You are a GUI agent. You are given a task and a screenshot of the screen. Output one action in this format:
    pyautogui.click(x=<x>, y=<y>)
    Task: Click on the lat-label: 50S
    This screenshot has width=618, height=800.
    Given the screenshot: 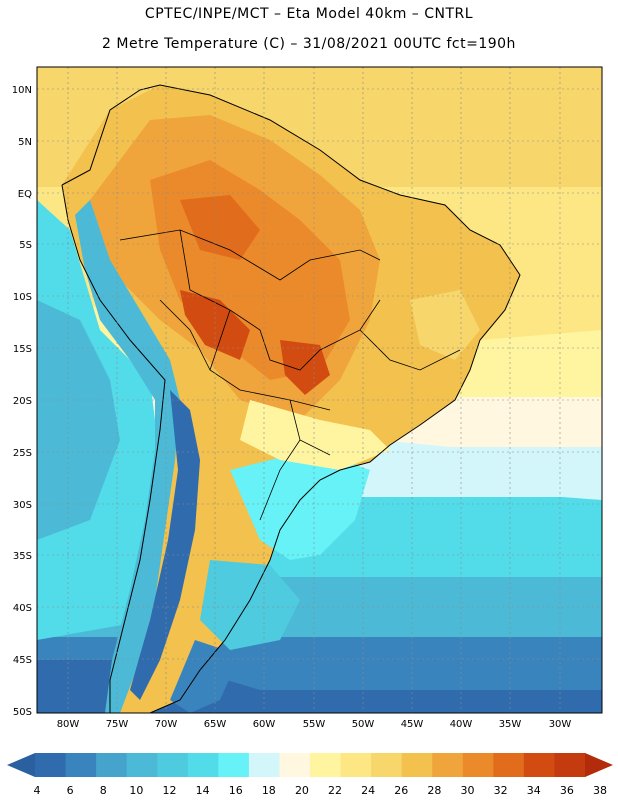 What is the action you would take?
    pyautogui.click(x=22, y=712)
    